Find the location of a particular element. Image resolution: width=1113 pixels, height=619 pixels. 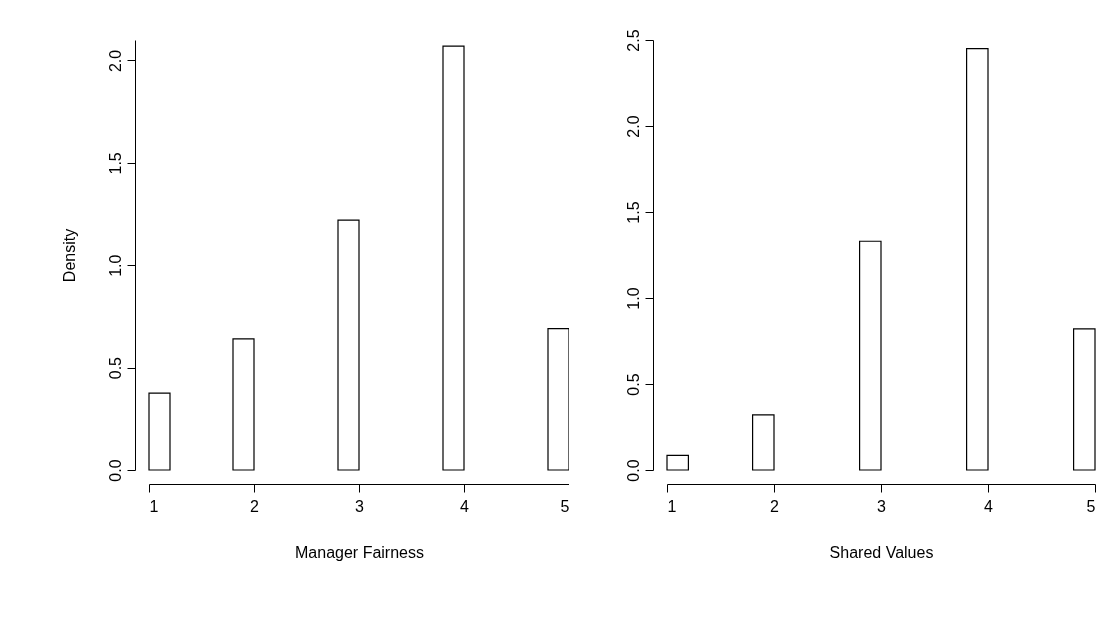

y-axis-title: Density is located at coordinates (69, 255).